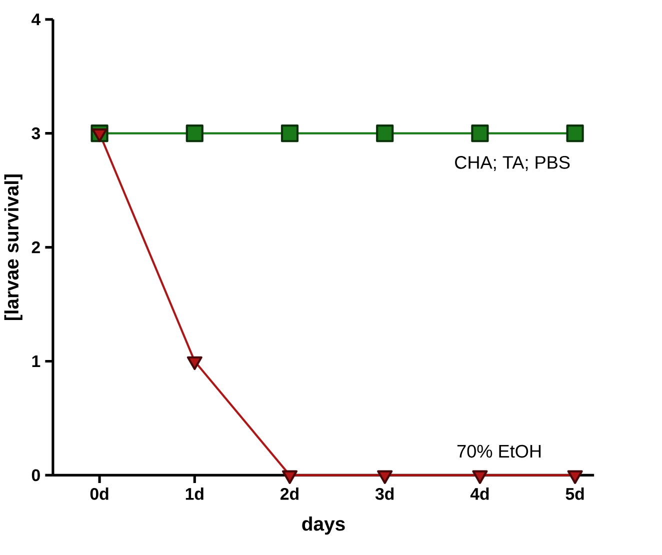 This screenshot has width=662, height=555. What do you see at coordinates (512, 164) in the screenshot?
I see `series-label: CHA; TA; PBS` at bounding box center [512, 164].